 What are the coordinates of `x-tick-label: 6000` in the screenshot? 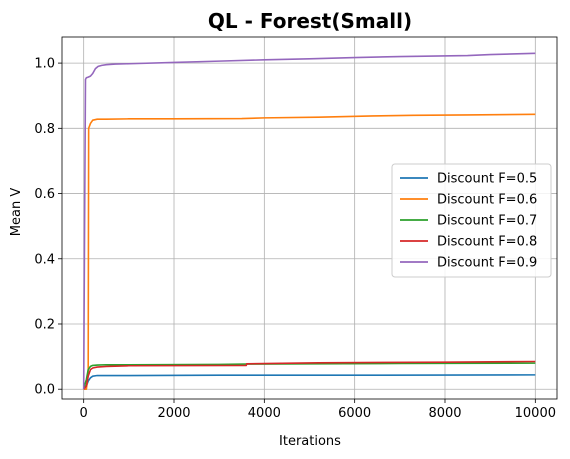 It's located at (354, 413).